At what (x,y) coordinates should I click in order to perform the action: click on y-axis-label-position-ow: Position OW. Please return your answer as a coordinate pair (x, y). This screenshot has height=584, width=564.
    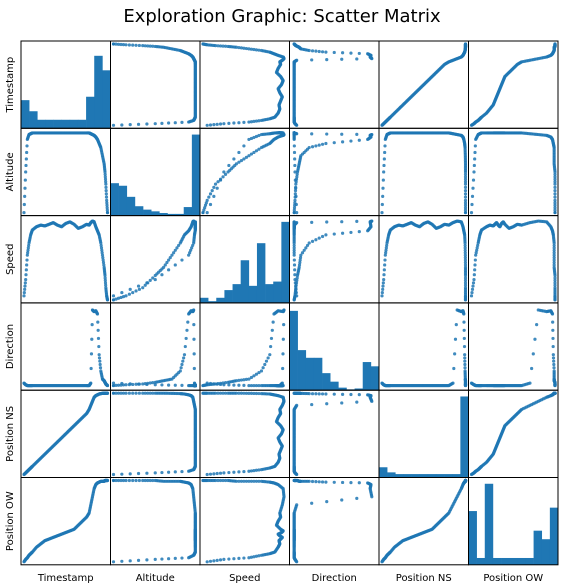
    Looking at the image, I should click on (10, 521).